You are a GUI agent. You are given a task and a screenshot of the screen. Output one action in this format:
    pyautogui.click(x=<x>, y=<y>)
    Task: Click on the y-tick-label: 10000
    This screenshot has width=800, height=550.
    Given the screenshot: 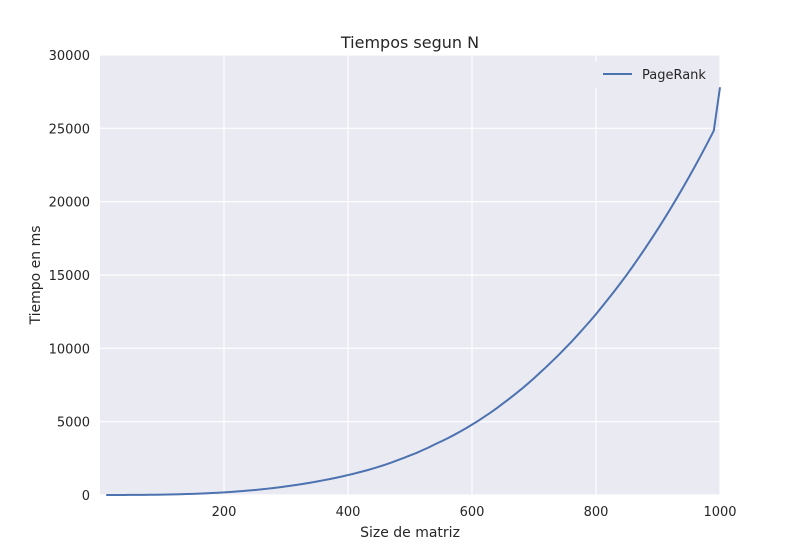 What is the action you would take?
    pyautogui.click(x=69, y=349)
    